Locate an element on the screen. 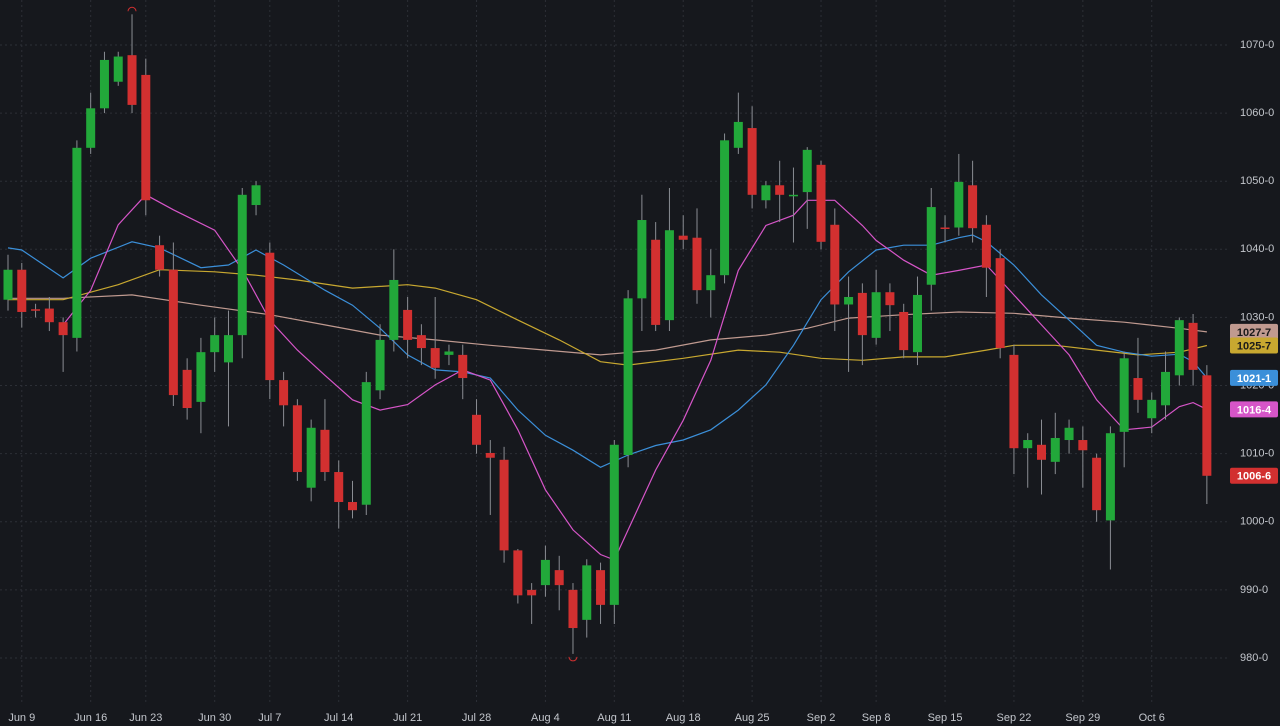  y-tick-label: 1070-0 is located at coordinates (1257, 45).